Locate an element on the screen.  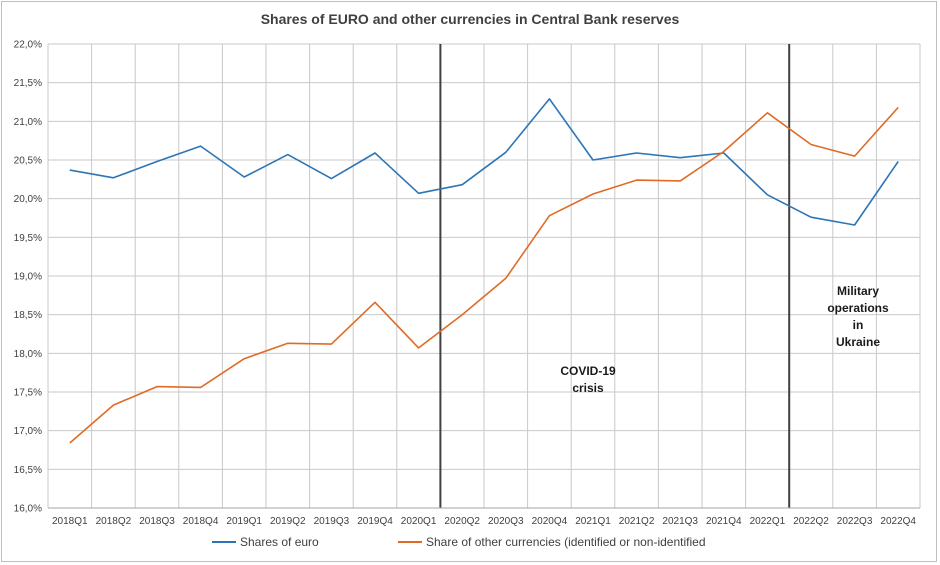
y-tick-label: 17,5% is located at coordinates (28, 393).